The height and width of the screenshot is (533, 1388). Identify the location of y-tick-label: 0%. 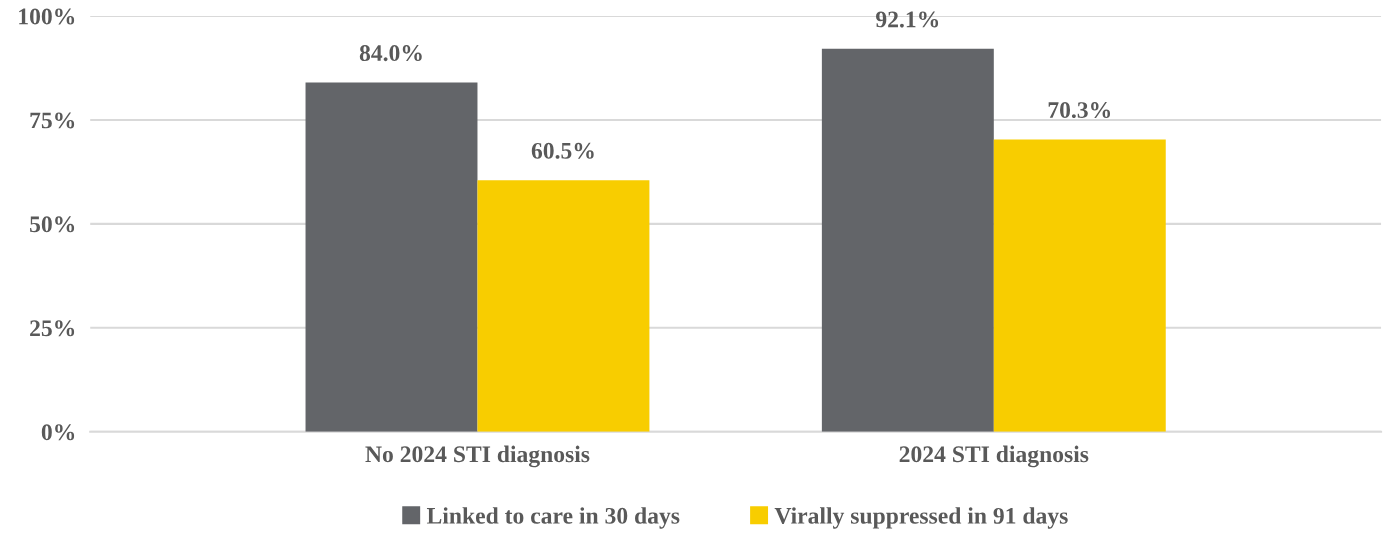
(58, 432).